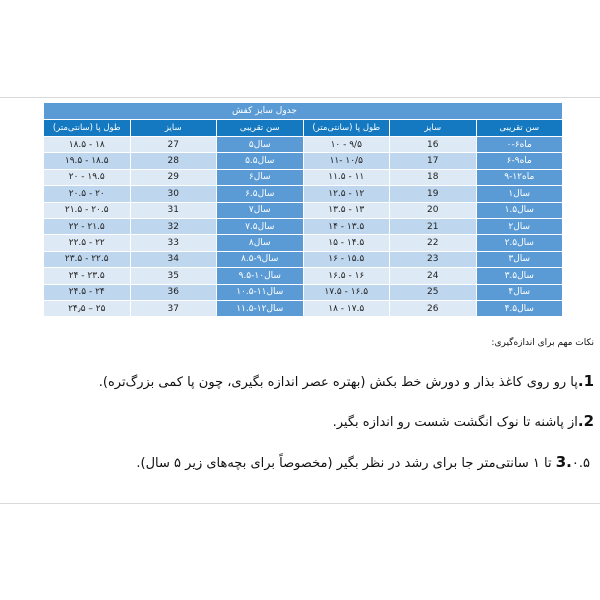 The image size is (600, 600). Describe the element at coordinates (346, 308) in the screenshot. I see `foot-length-cell: ۱۸ - ۱۷.۵` at that location.